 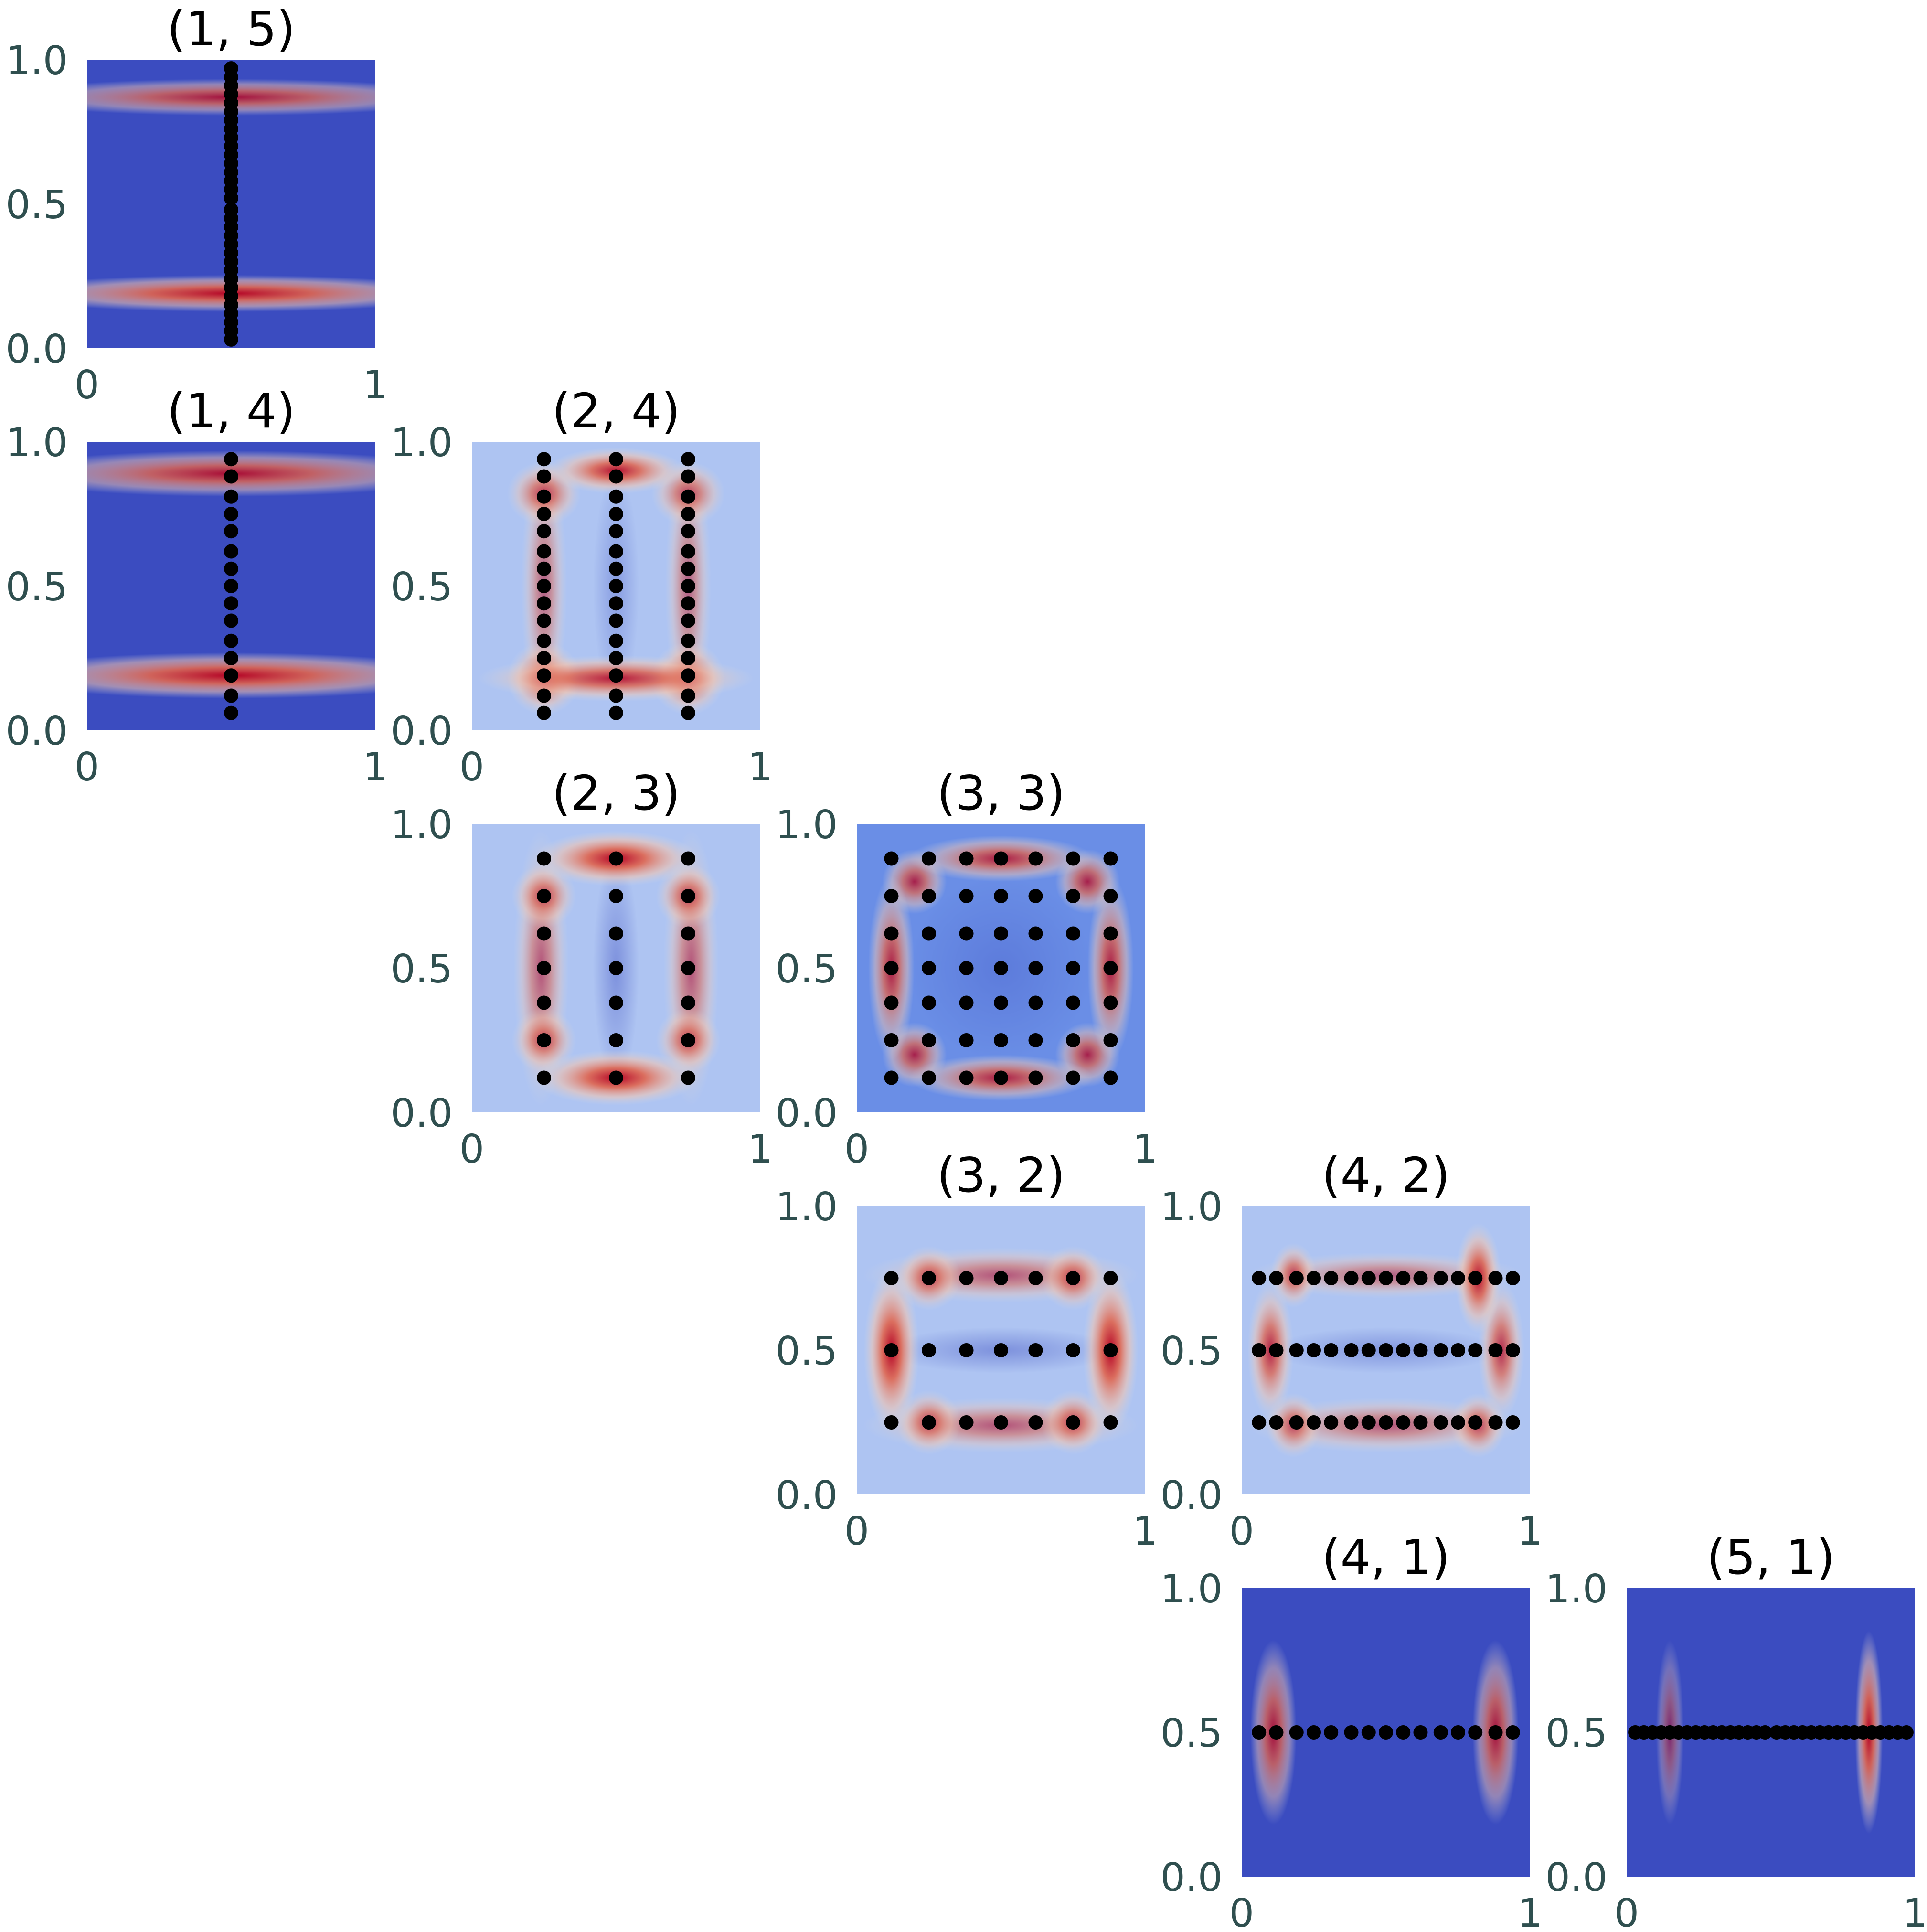 What do you see at coordinates (582, 586) in the screenshot?
I see `subplot: (2, 4) 0 1 0.0 0.5 1.0` at bounding box center [582, 586].